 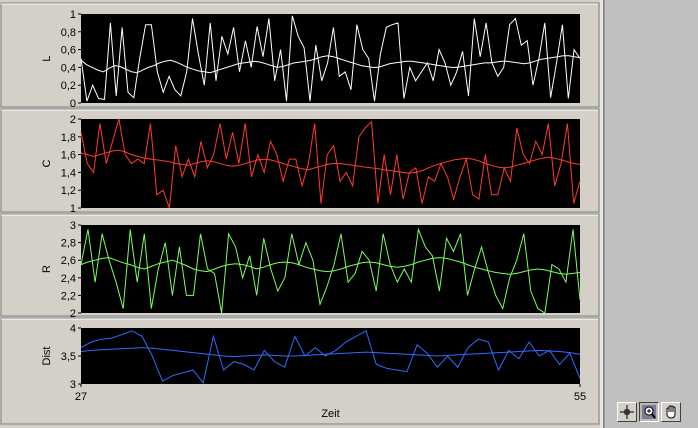 What do you see at coordinates (81, 397) in the screenshot?
I see `x-tick-label: 27` at bounding box center [81, 397].